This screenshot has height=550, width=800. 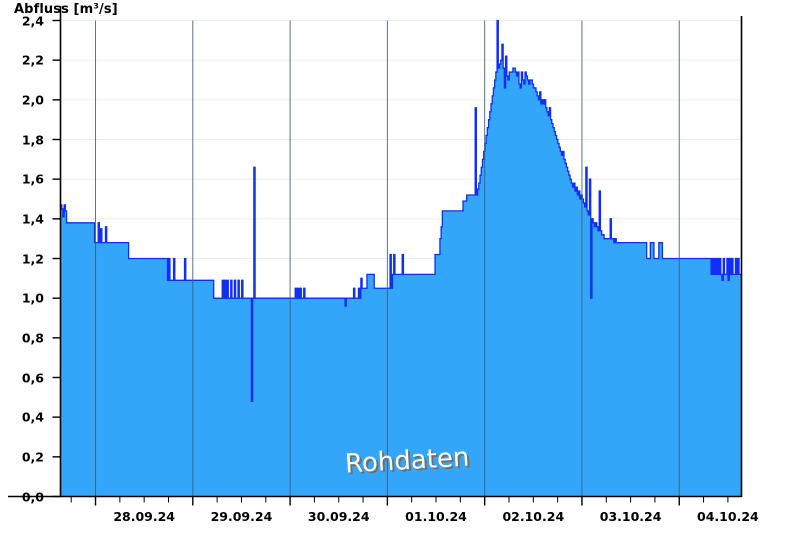 I want to click on y-tick-label: 1,6, so click(x=32, y=179).